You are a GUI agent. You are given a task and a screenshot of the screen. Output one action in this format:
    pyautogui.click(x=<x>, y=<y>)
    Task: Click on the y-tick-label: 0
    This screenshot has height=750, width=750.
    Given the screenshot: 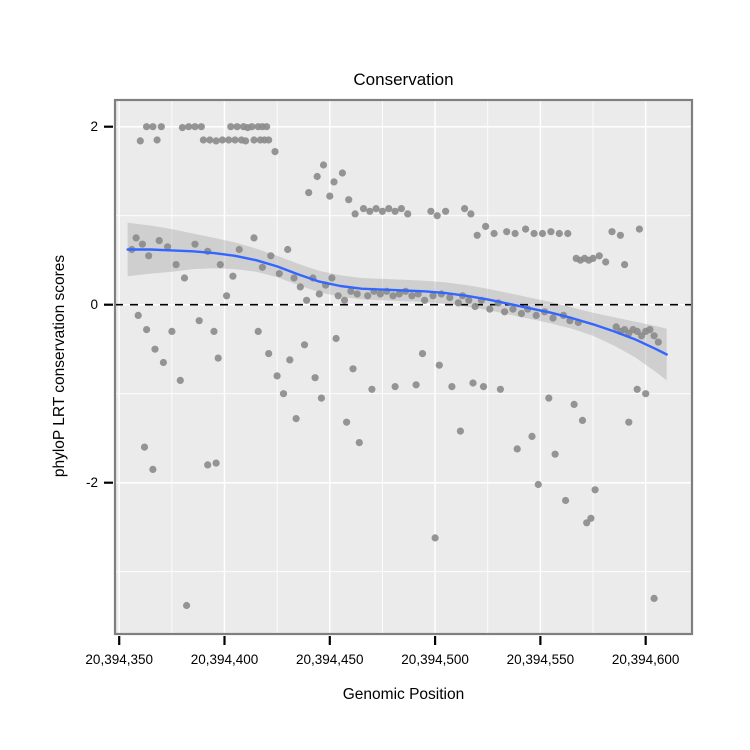 What is the action you would take?
    pyautogui.click(x=94, y=304)
    